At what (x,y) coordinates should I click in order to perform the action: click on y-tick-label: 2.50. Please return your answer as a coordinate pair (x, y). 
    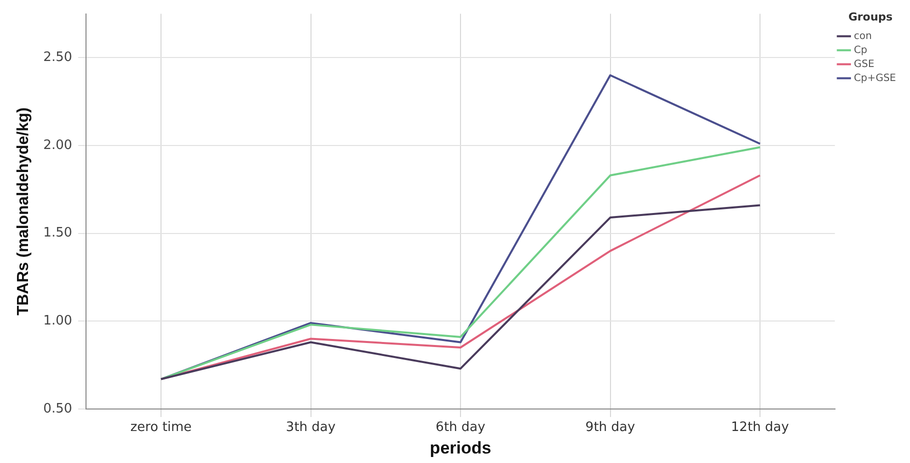
    Looking at the image, I should click on (57, 58).